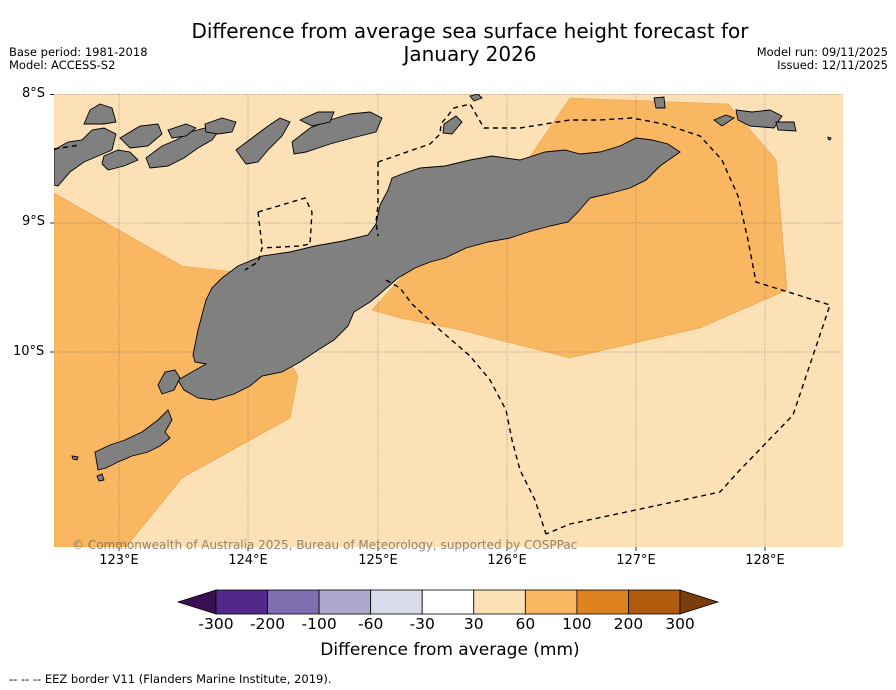  What do you see at coordinates (765, 560) in the screenshot?
I see `lon-label-128e: 128°E` at bounding box center [765, 560].